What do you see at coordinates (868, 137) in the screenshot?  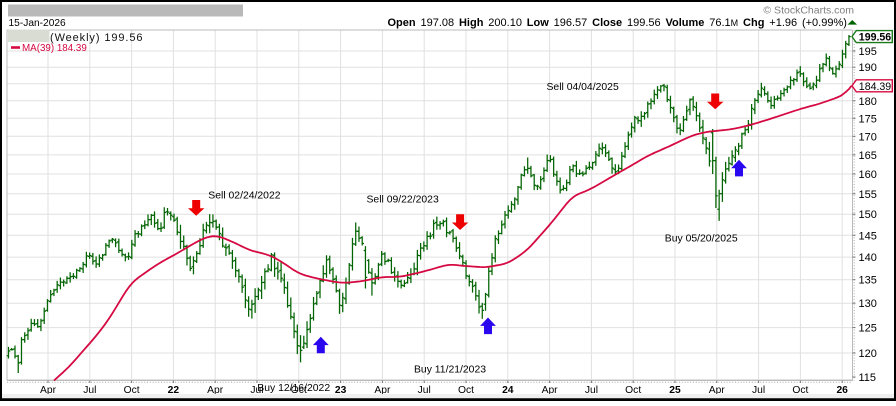 I see `svg-text: 170` at bounding box center [868, 137].